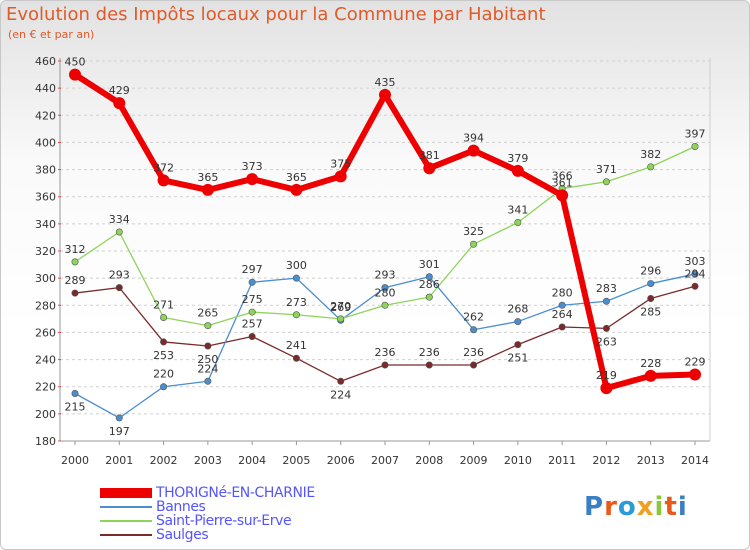  Describe the element at coordinates (164, 460) in the screenshot. I see `x-tick-label: 2002` at that location.